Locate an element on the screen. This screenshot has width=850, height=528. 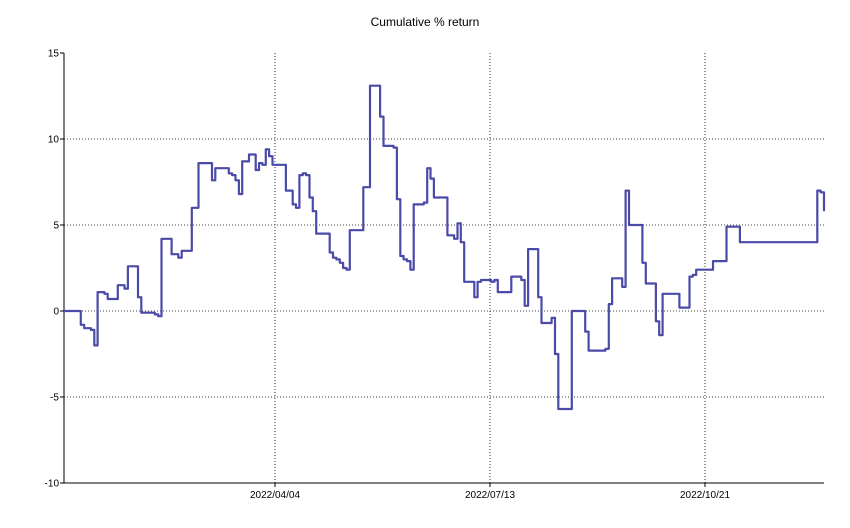
y-tick-label: 5 is located at coordinates (56, 226).